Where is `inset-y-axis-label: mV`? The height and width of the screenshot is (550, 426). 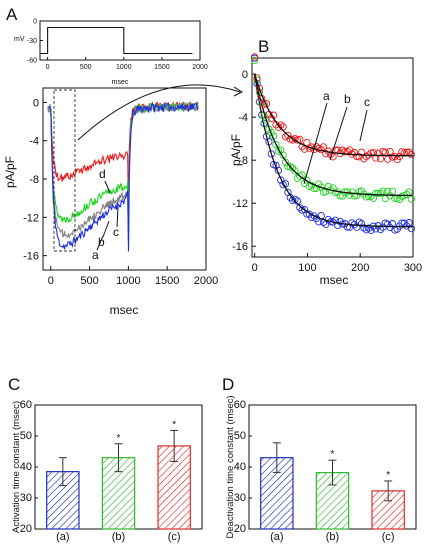
inset-y-axis-label: mV is located at coordinates (19, 39).